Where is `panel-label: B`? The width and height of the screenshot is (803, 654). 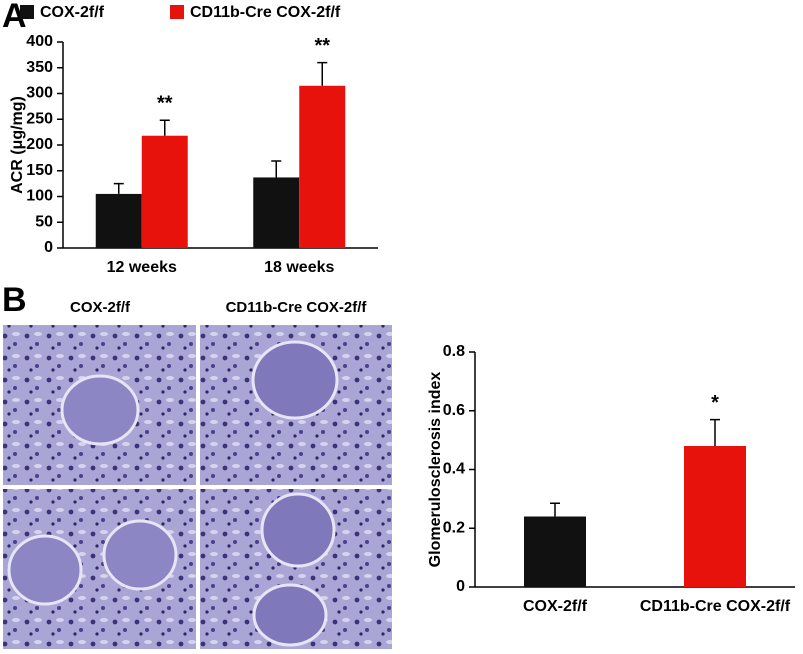 panel-label: B is located at coordinates (14, 300).